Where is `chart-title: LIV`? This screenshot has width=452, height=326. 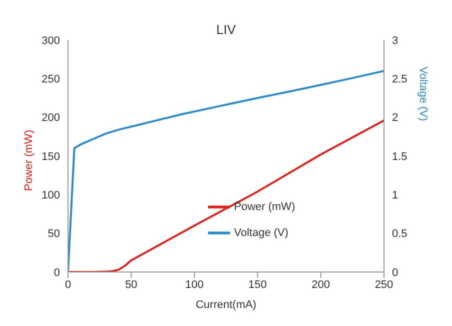
chart-title: LIV is located at coordinates (226, 29).